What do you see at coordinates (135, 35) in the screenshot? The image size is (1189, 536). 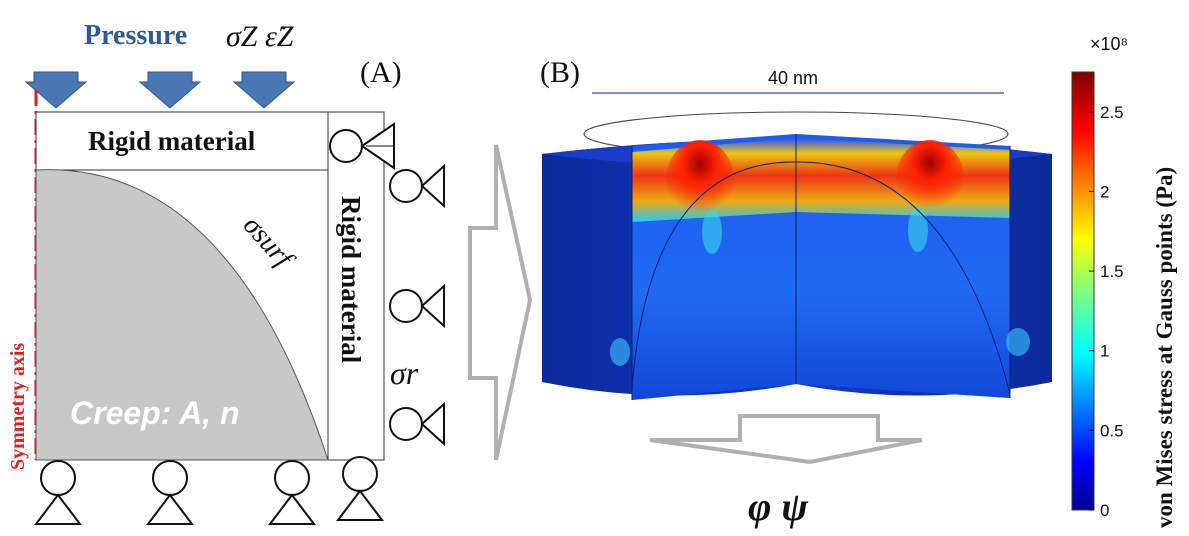 I see `pressure-label: Pressure` at bounding box center [135, 35].